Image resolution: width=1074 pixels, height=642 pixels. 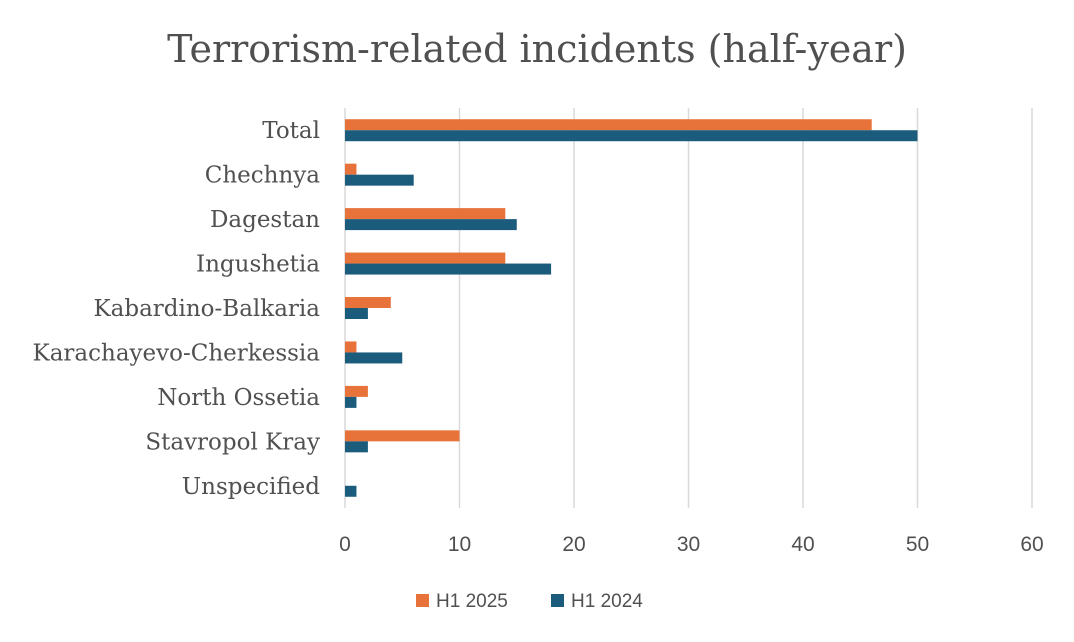 What do you see at coordinates (345, 544) in the screenshot?
I see `x-tick-label: 0` at bounding box center [345, 544].